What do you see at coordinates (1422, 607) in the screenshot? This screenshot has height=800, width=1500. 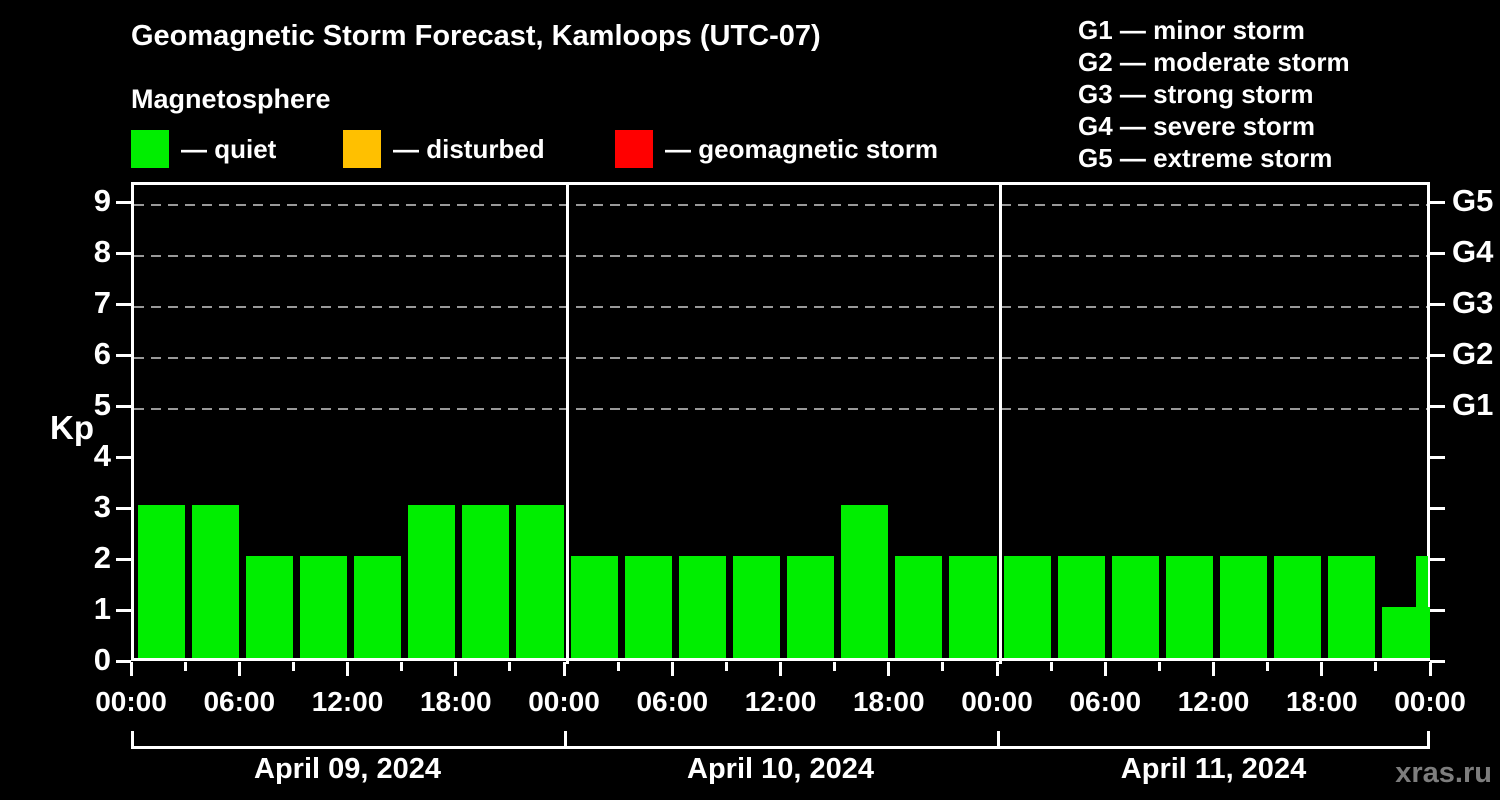 I see `kp-bar-clipped` at bounding box center [1422, 607].